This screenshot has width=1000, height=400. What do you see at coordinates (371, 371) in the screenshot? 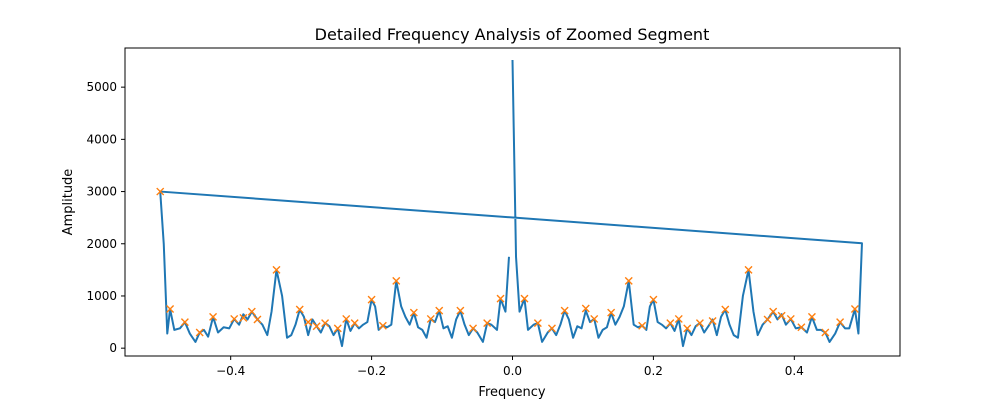
I see `x-tick-label: −0.2` at bounding box center [371, 371].